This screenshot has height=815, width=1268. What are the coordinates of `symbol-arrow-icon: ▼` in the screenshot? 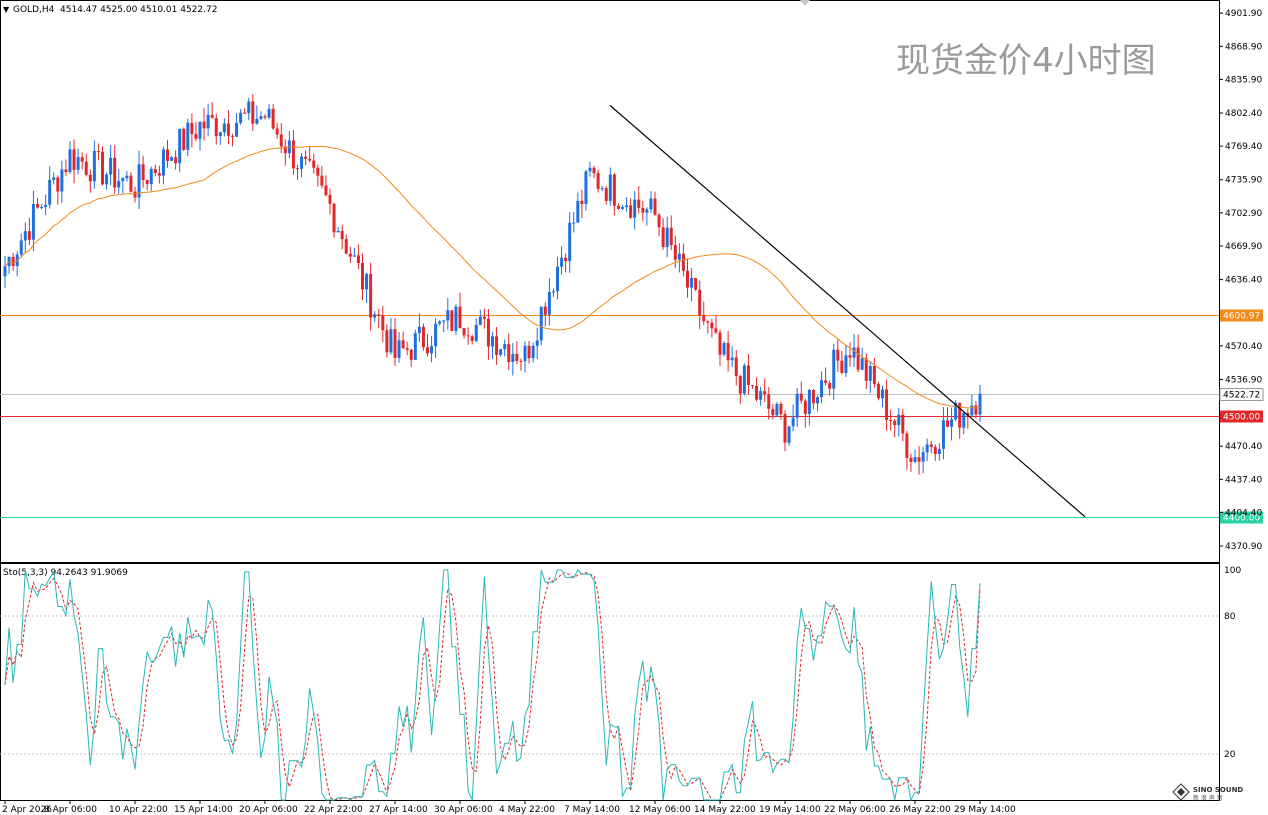 It's located at (6, 9).